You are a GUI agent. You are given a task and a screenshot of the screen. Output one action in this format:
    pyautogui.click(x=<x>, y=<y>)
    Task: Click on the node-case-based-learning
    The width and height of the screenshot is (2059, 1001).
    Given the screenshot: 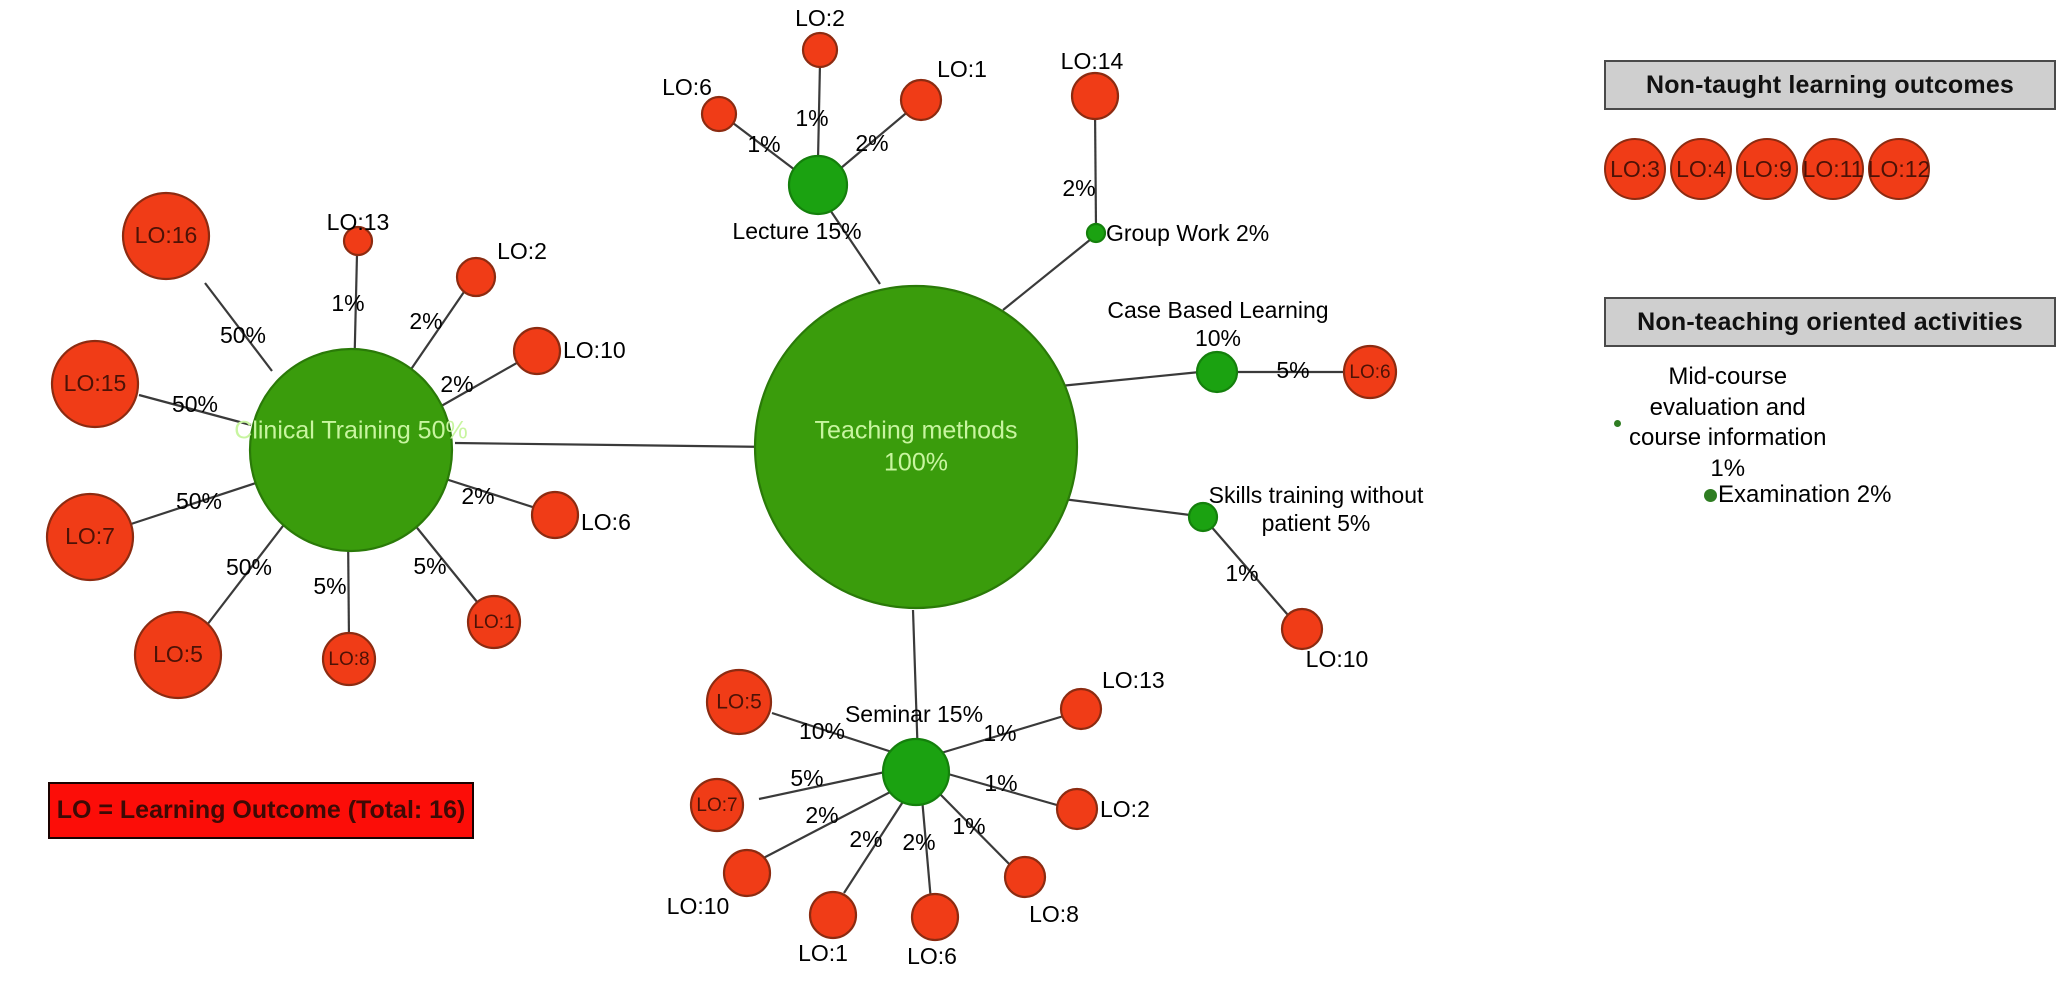 What is the action you would take?
    pyautogui.click(x=1217, y=372)
    